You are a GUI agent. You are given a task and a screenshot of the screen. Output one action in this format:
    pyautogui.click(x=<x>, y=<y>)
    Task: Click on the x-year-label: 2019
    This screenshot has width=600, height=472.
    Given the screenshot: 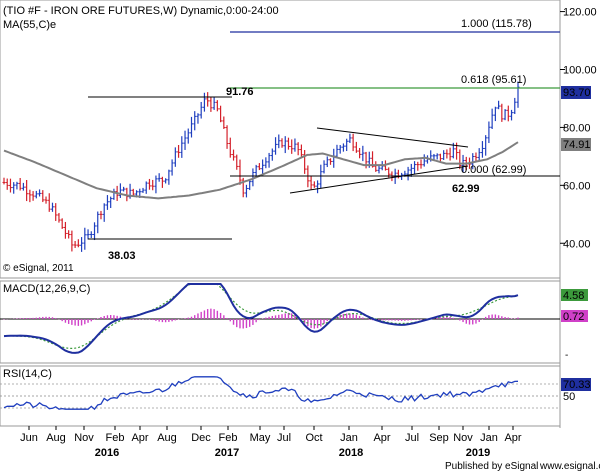 What is the action you would take?
    pyautogui.click(x=478, y=453)
    